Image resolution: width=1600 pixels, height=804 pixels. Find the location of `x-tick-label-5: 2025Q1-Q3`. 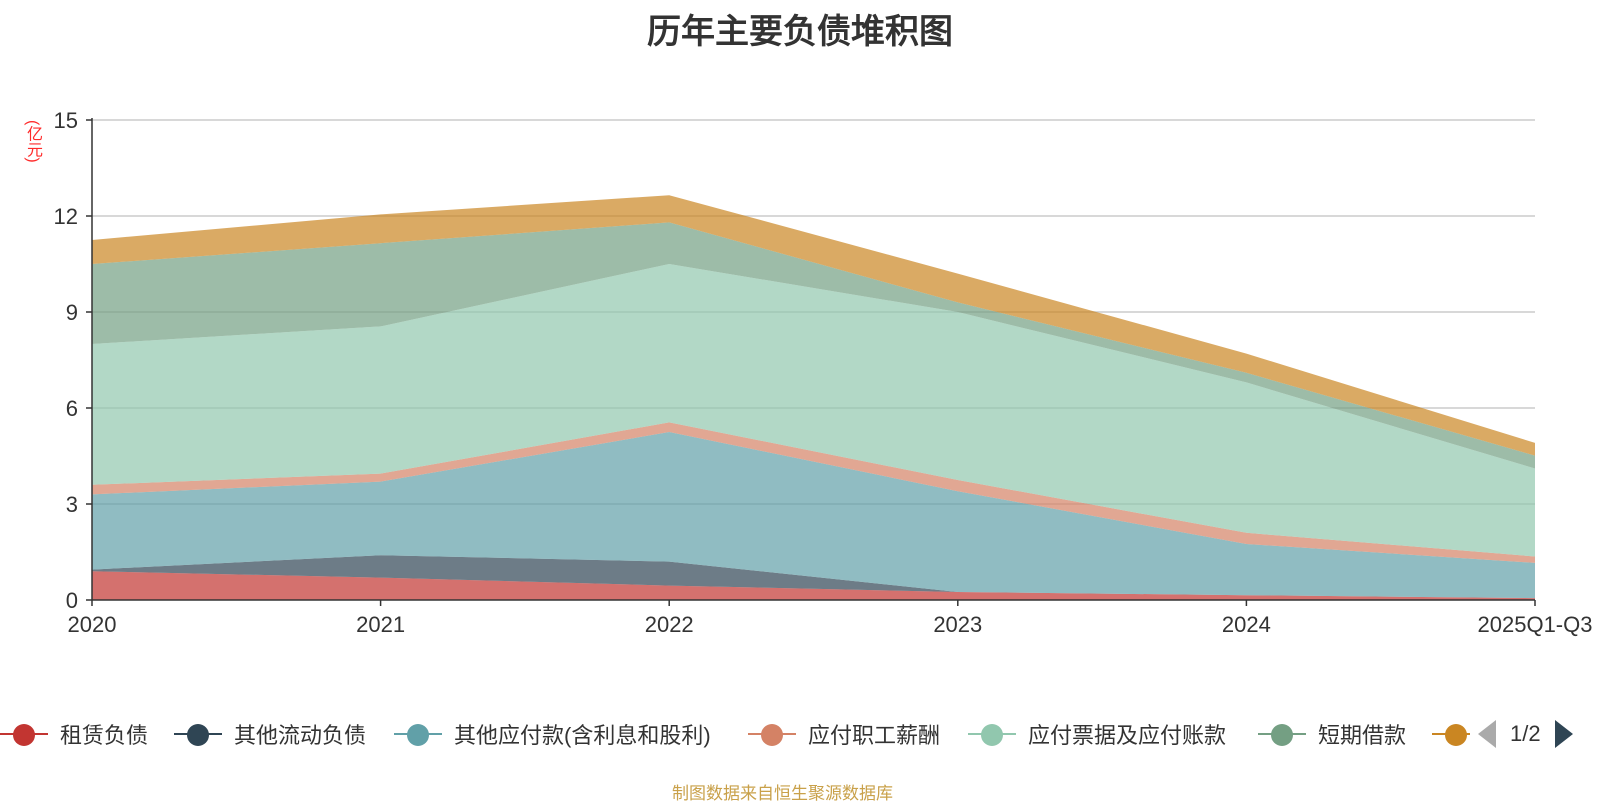

x-tick-label-5: 2025Q1-Q3 is located at coordinates (1535, 624).